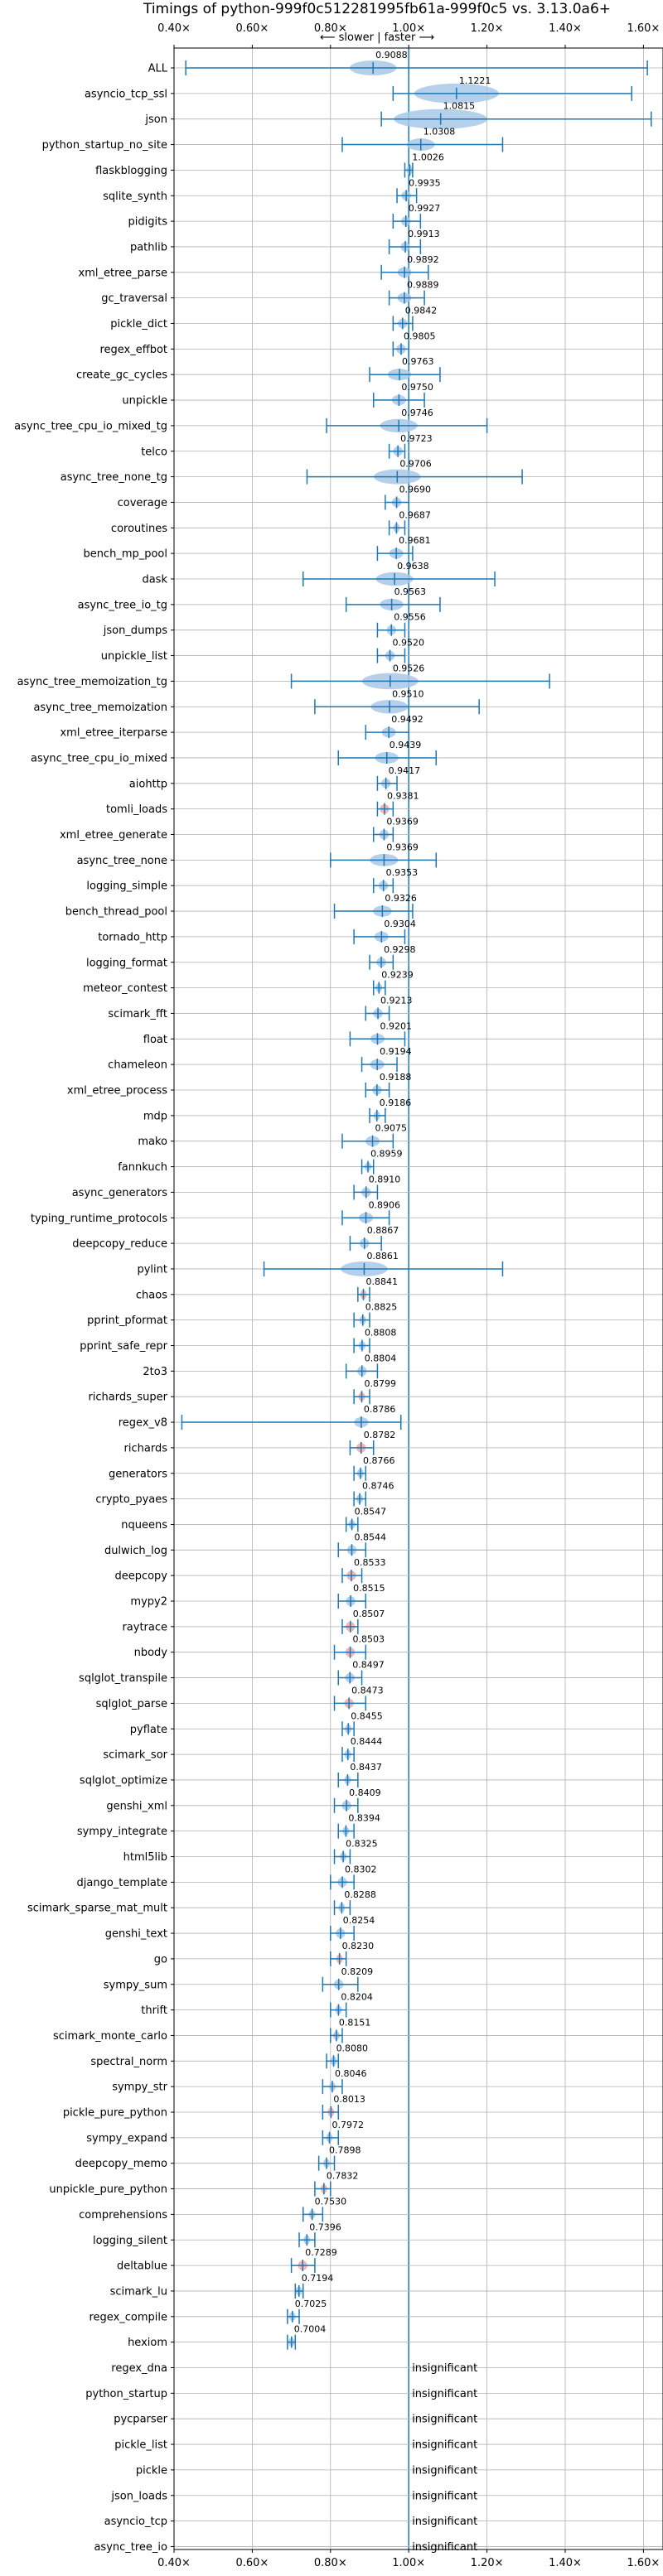 This screenshot has height=2576, width=663. I want to click on benchmark-label: regex_dna, so click(139, 2368).